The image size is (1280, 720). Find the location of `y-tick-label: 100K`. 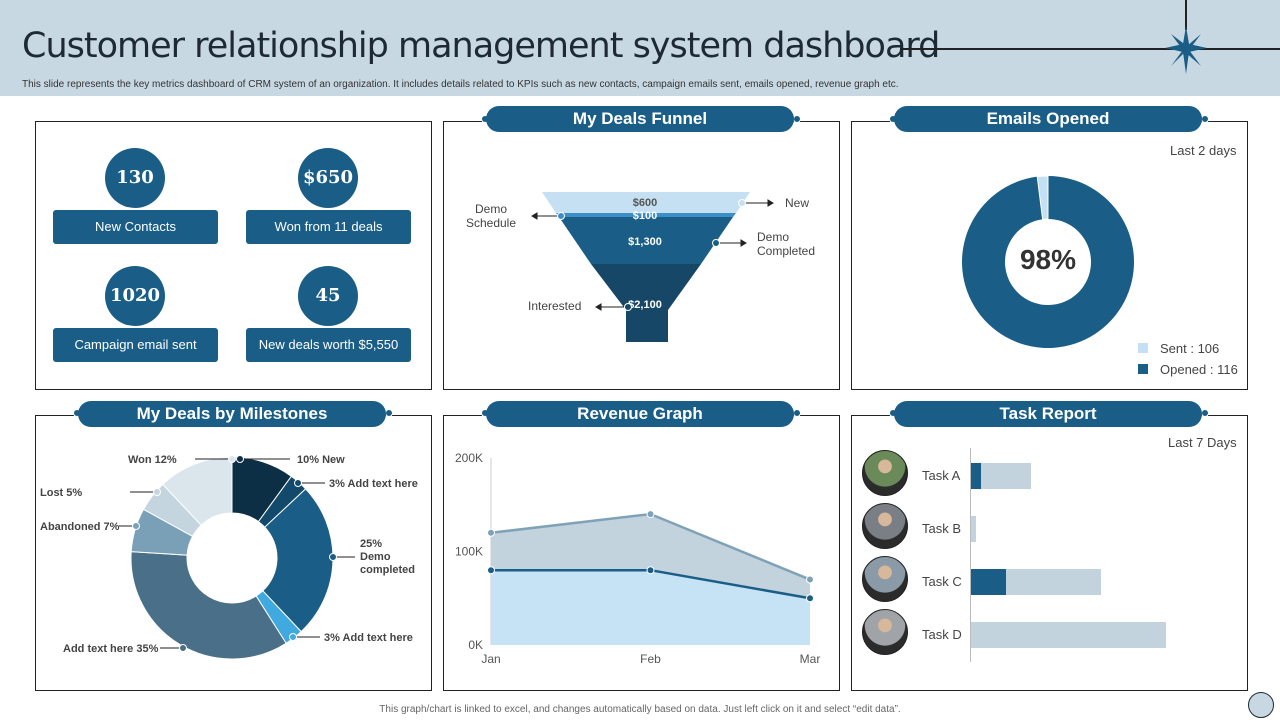

y-tick-label: 100K is located at coordinates (469, 552).